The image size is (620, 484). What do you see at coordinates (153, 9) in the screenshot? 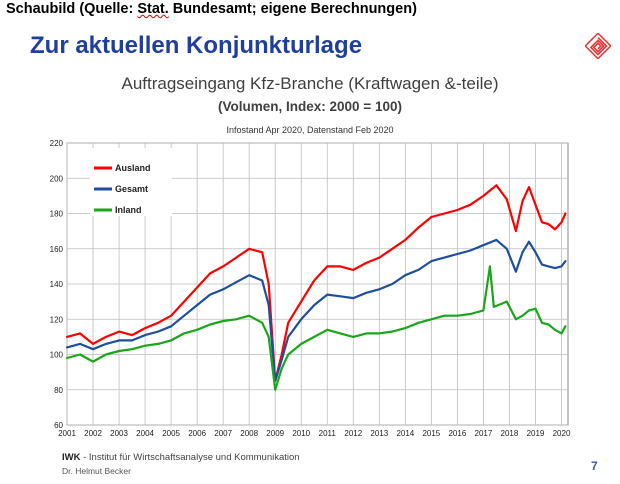
I see `source-stat-abbrev: Stat.` at bounding box center [153, 9].